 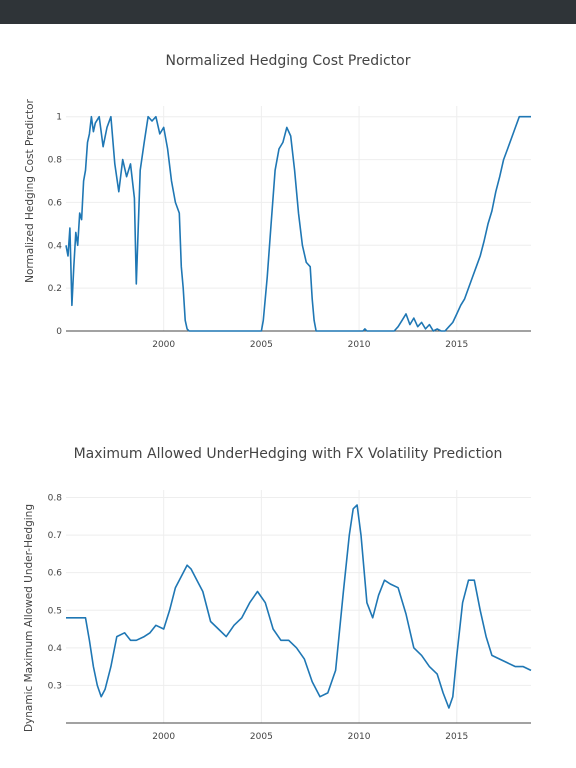 What do you see at coordinates (288, 12) in the screenshot?
I see `top-bar` at bounding box center [288, 12].